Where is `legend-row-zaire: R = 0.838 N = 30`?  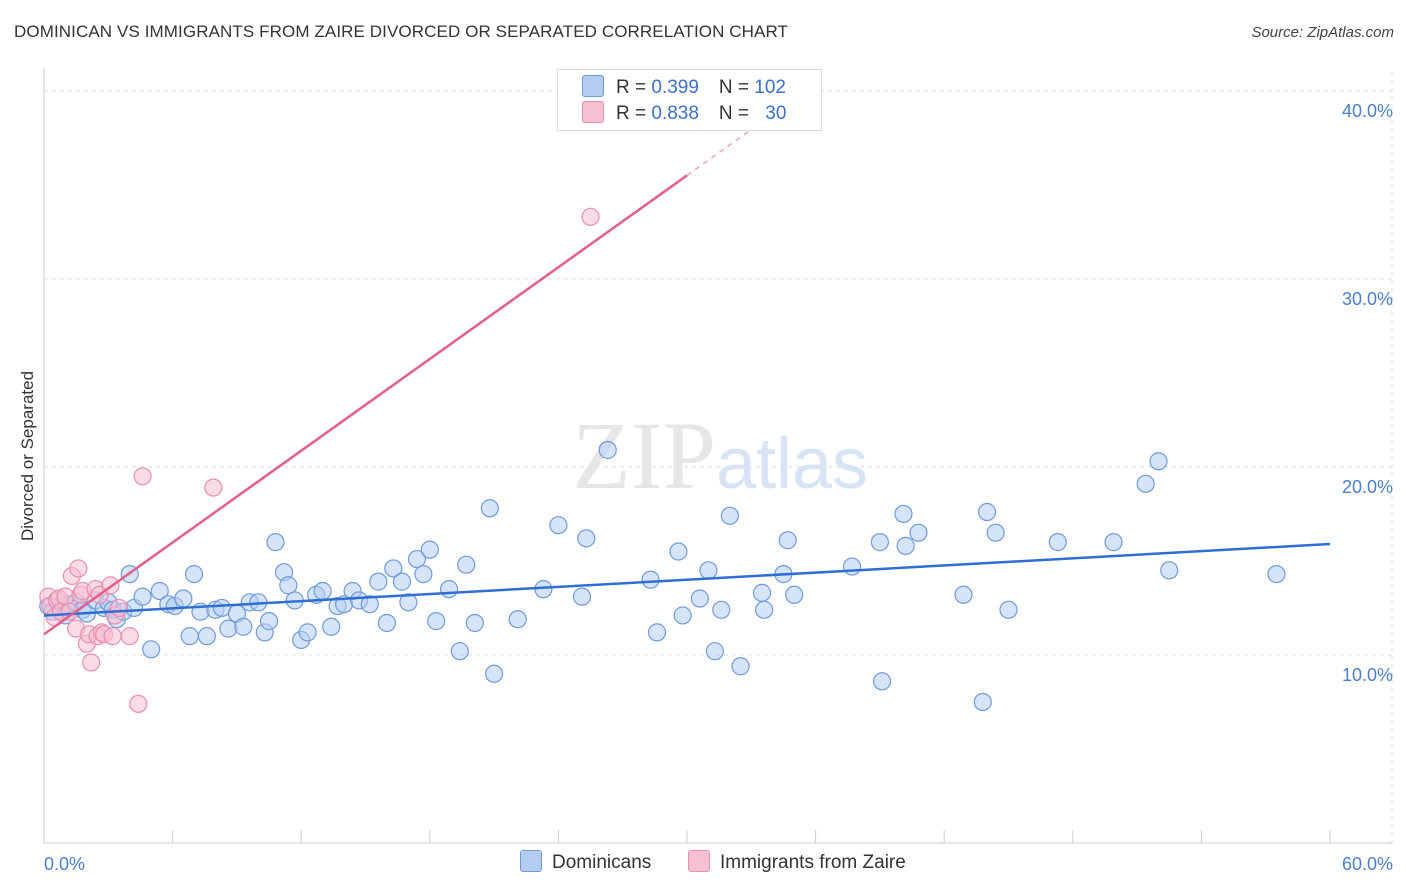
legend-row-zaire: R = 0.838 N = 30 is located at coordinates (684, 114).